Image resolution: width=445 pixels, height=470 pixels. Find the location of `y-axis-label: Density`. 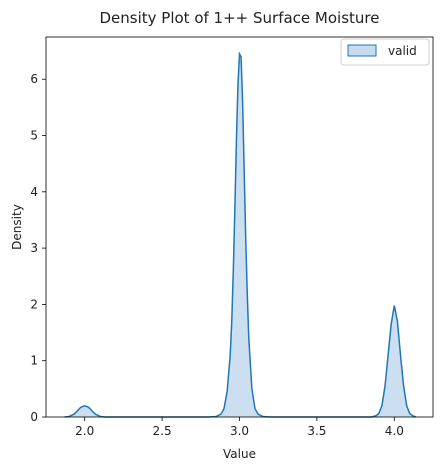

y-axis-label: Density is located at coordinates (17, 227).